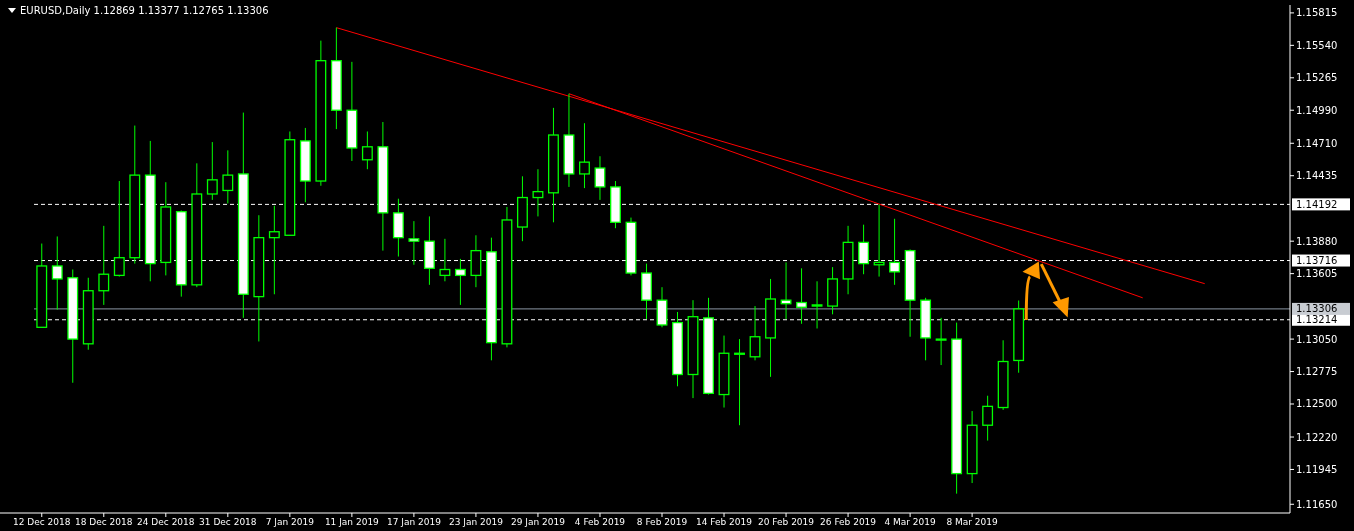 The height and width of the screenshot is (531, 1354). I want to click on x-tick-label: 17 Jan 2019, so click(414, 522).